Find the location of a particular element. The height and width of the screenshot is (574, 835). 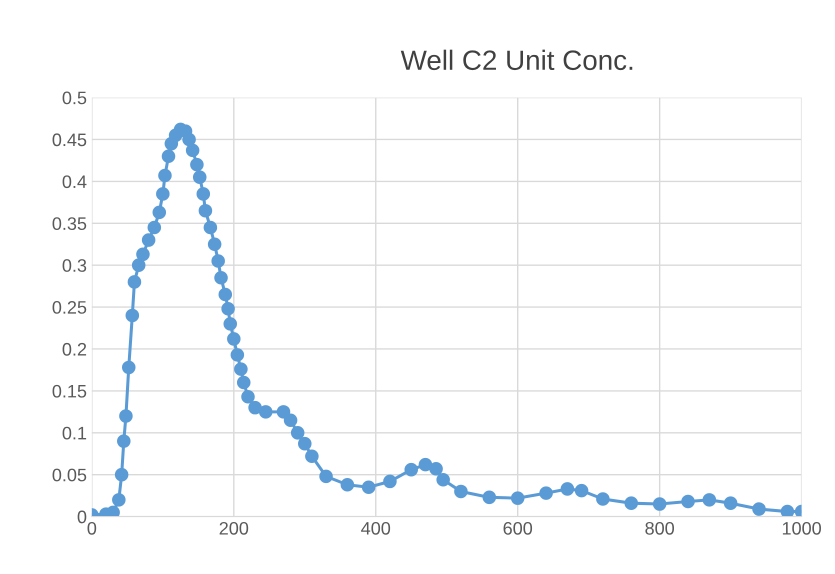

y-tick-label: 0.35 is located at coordinates (69, 223).